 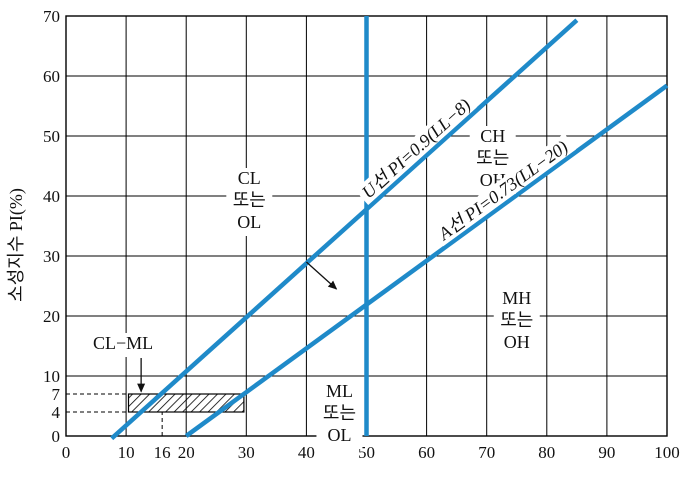 What do you see at coordinates (486, 452) in the screenshot?
I see `x-tick-label: 70` at bounding box center [486, 452].